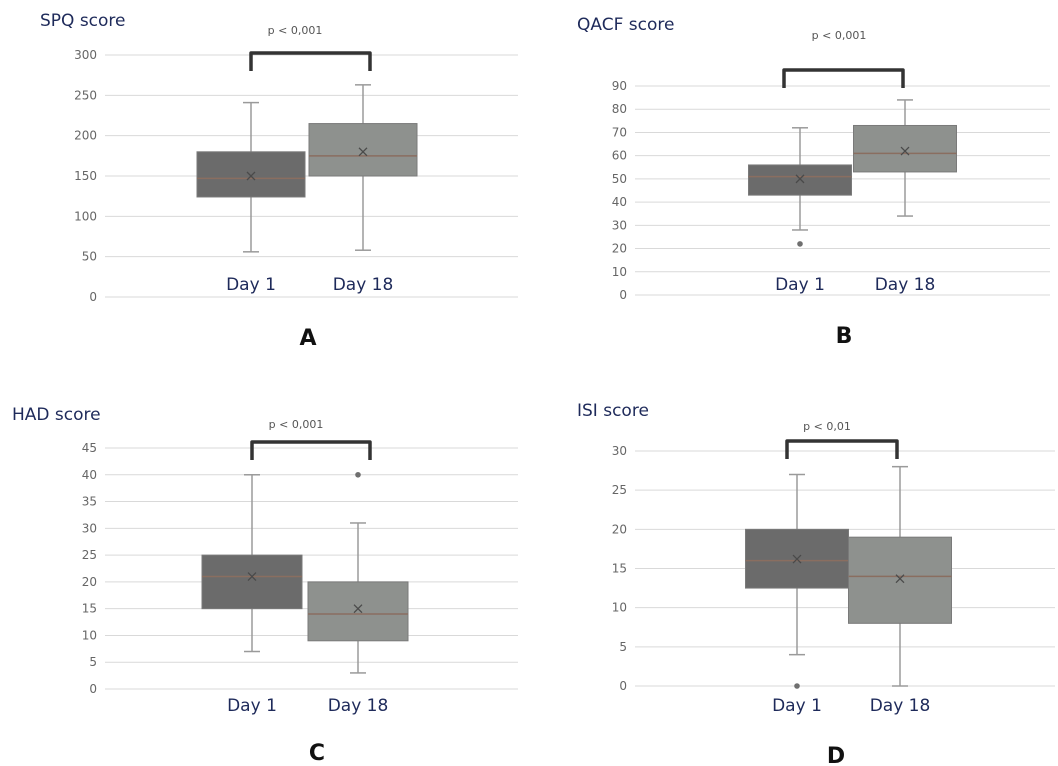  Describe the element at coordinates (83, 21) in the screenshot. I see `y-axis-title: SPQ score` at that location.